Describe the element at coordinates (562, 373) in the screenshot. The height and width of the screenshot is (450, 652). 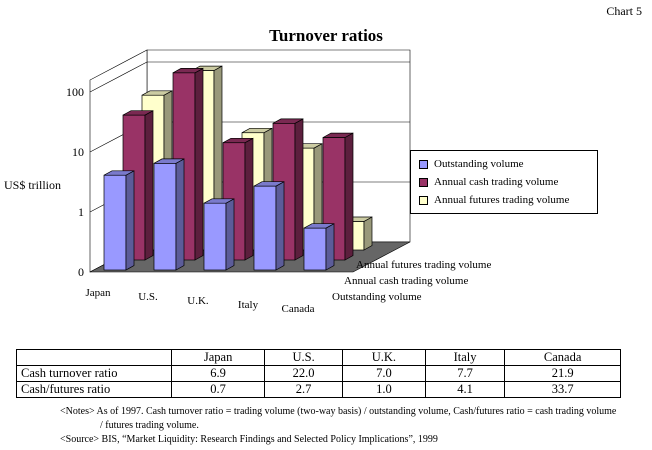
I see `table-cell: 21.9` at that location.